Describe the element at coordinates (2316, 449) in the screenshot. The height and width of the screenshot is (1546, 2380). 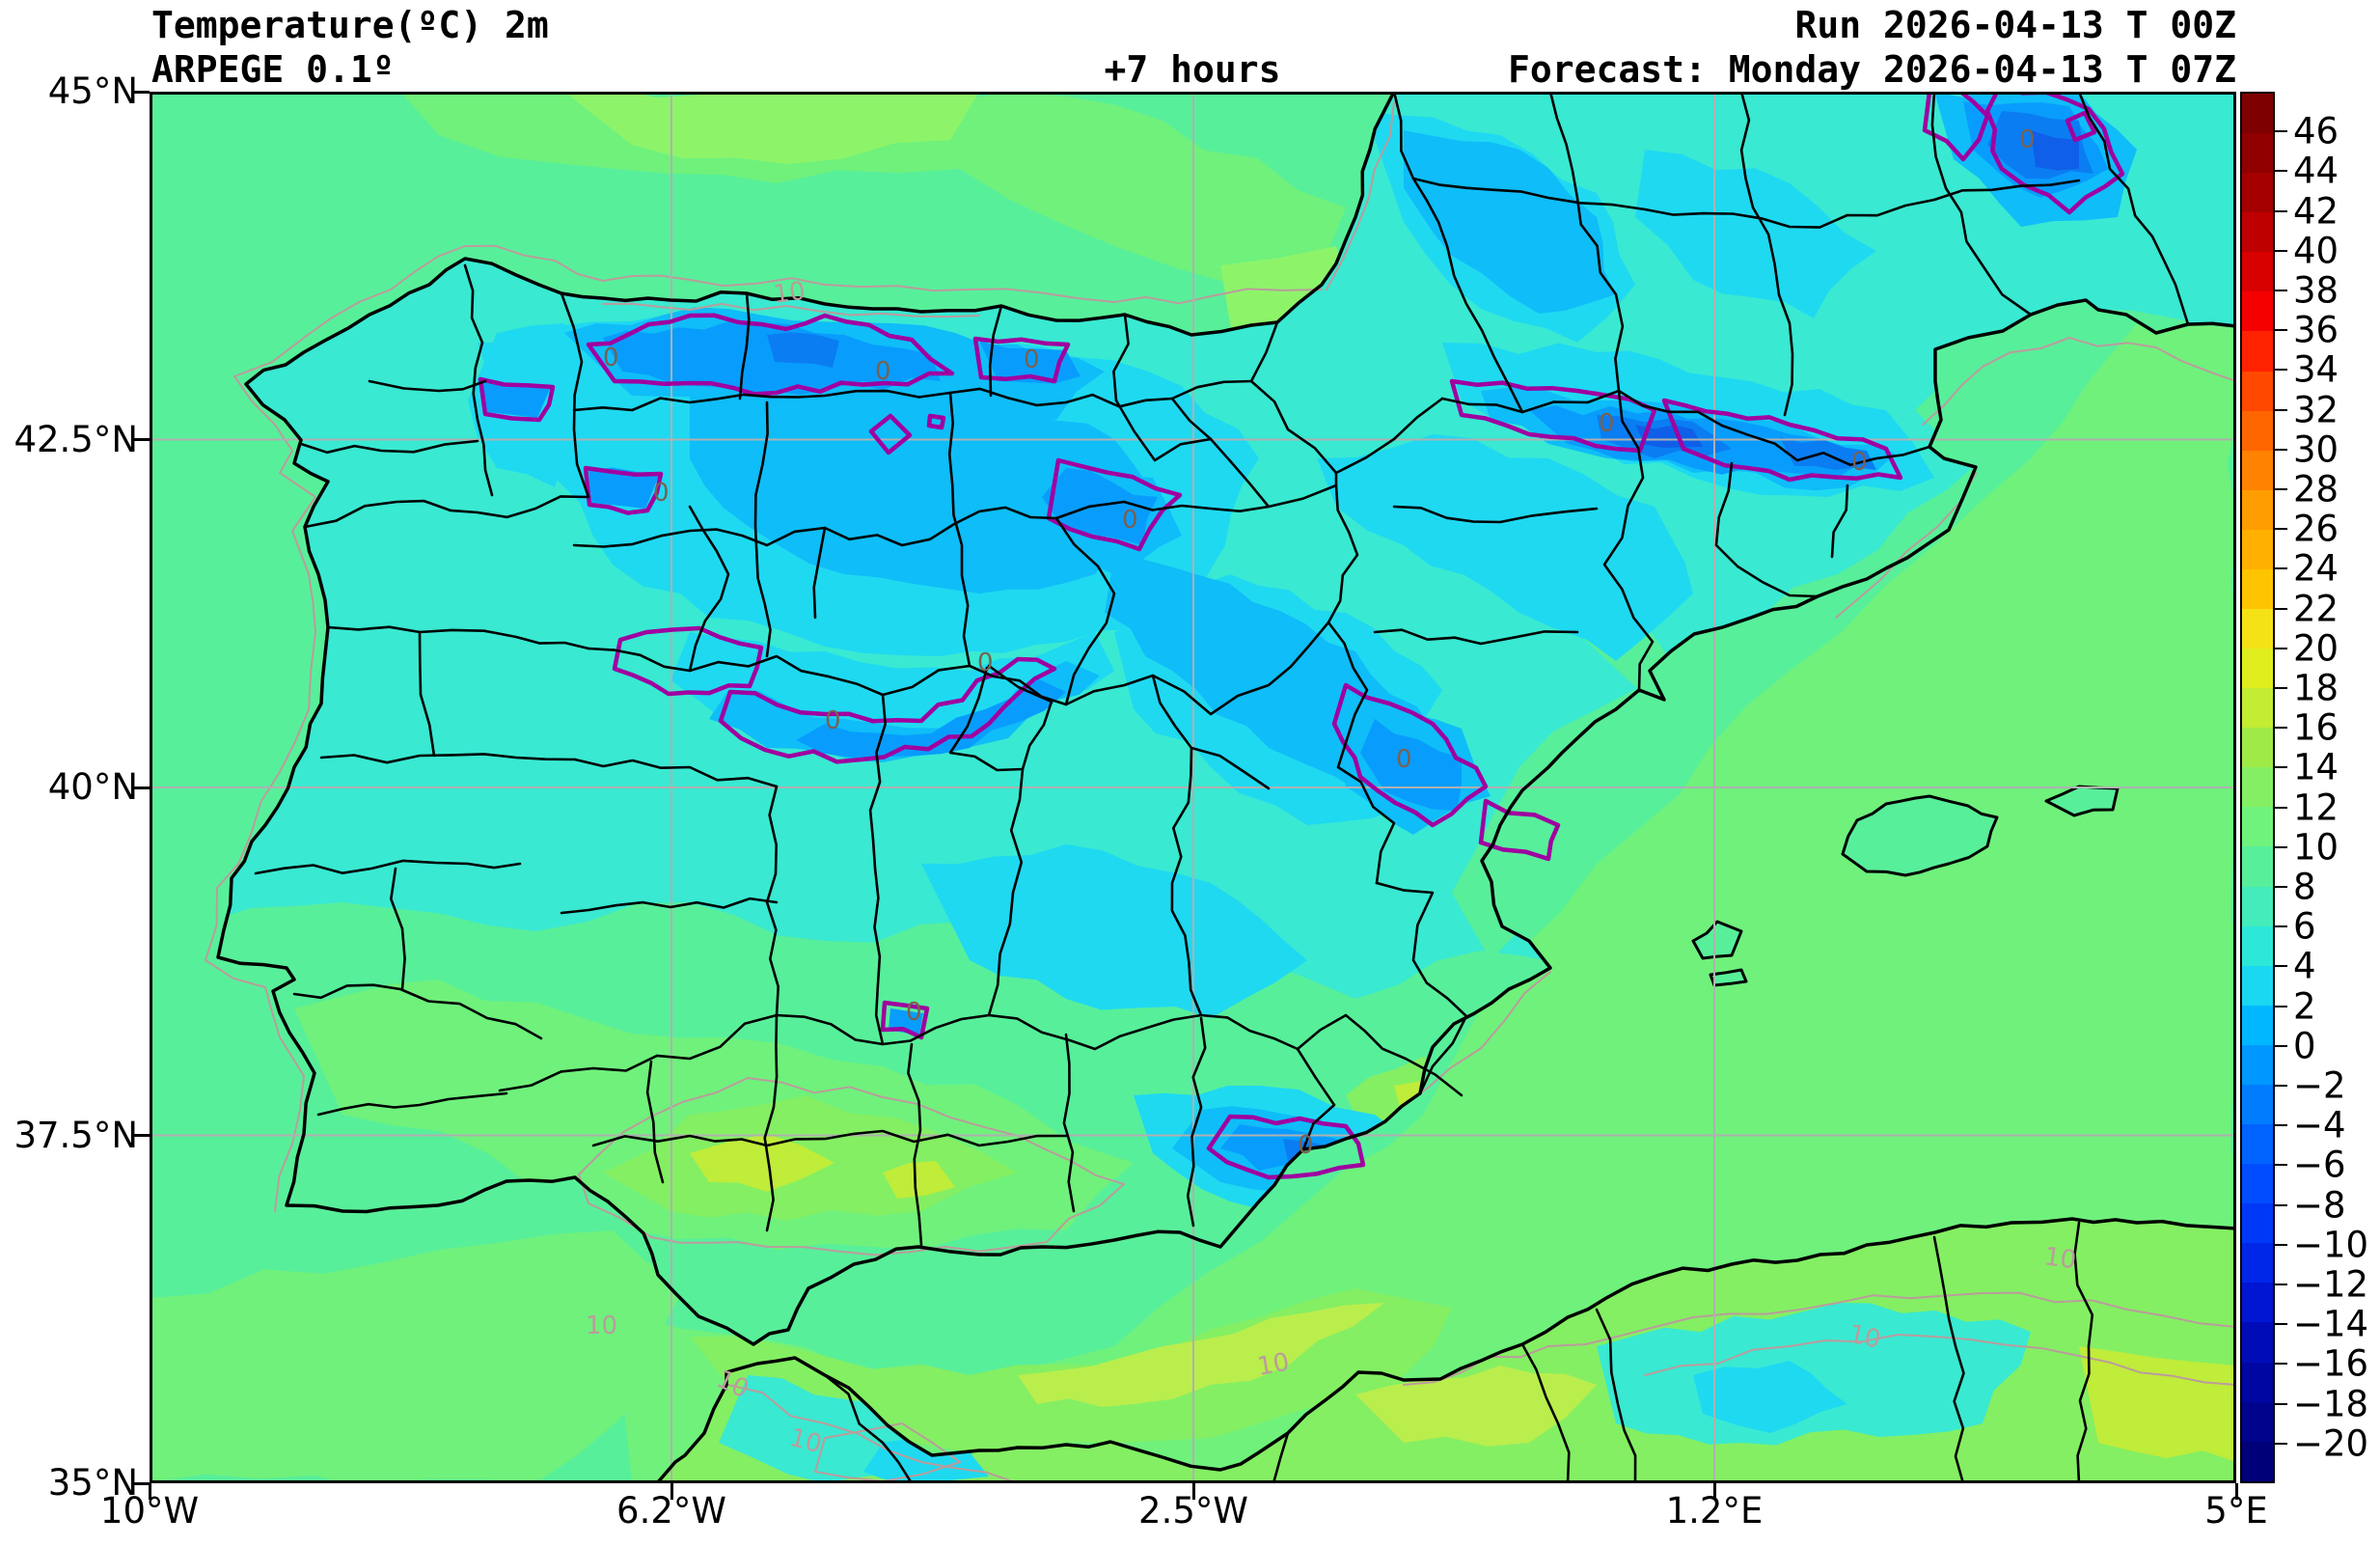
I see `colorbar-tick-label: 30` at that location.